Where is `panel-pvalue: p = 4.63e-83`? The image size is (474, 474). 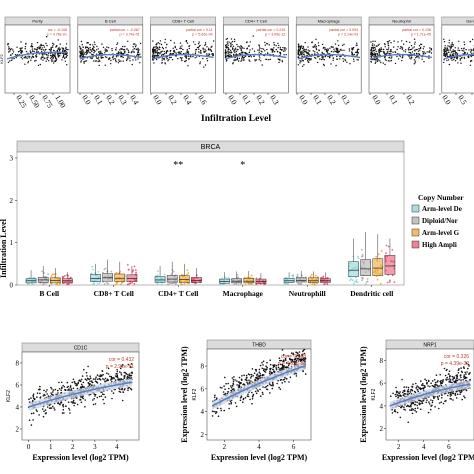 panel-pvalue: p = 4.63e-83 is located at coordinates (292, 364).